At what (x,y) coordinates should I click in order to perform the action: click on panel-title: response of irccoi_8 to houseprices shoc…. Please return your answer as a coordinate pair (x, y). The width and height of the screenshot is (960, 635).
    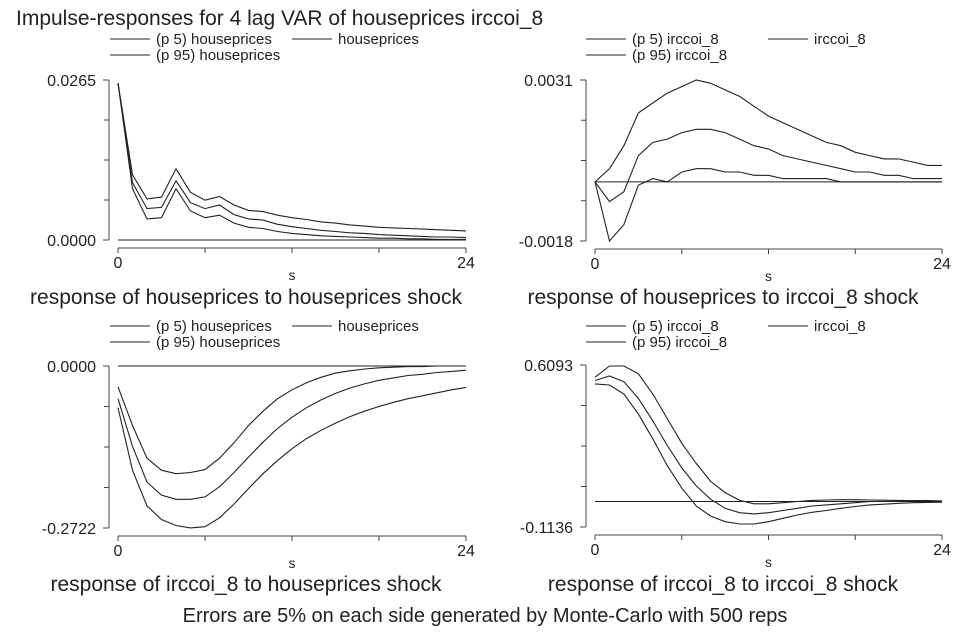
    Looking at the image, I should click on (246, 584).